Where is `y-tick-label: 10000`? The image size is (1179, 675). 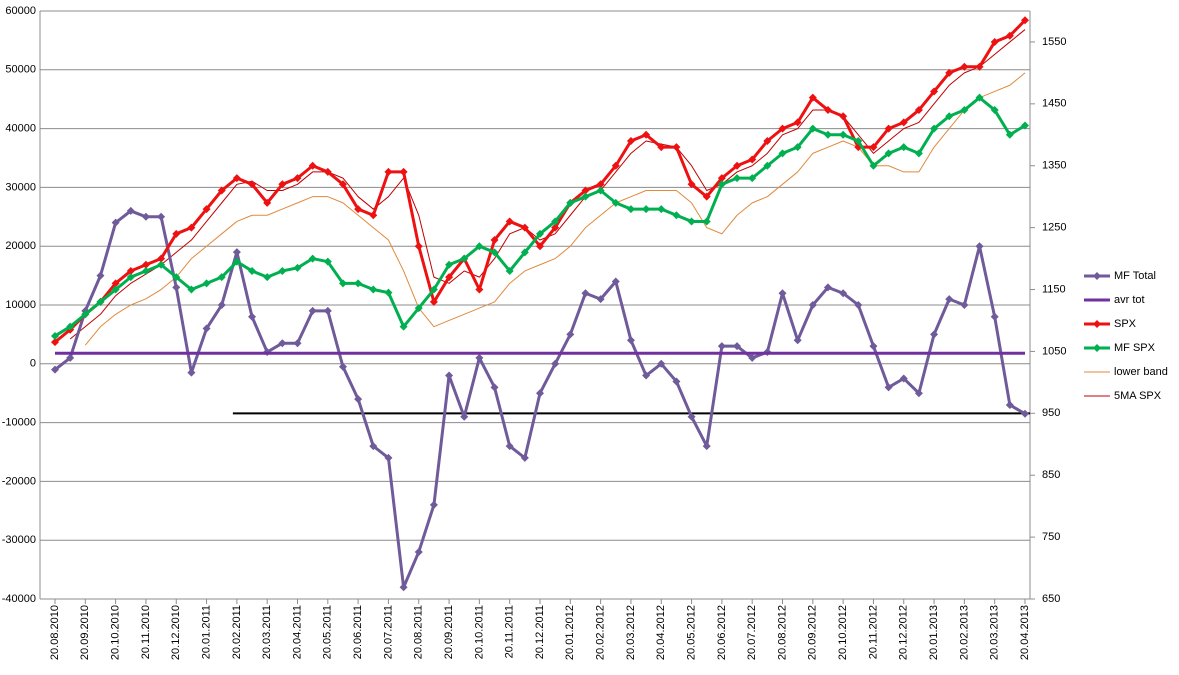
y-tick-label: 10000 is located at coordinates (20, 305).